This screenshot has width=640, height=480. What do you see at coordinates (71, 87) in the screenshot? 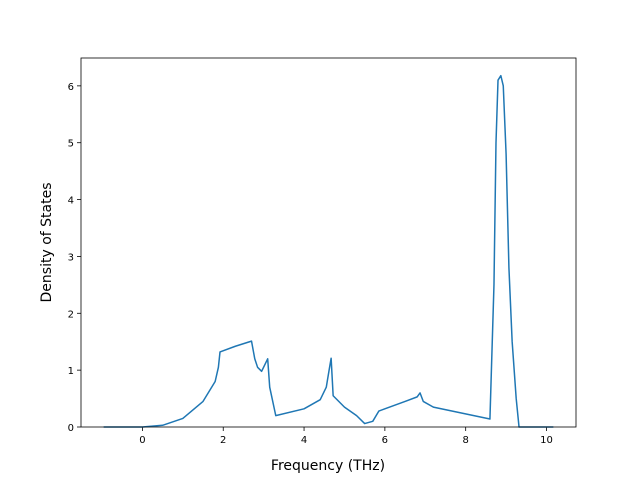
I see `y-tick-label: 6` at bounding box center [71, 87].